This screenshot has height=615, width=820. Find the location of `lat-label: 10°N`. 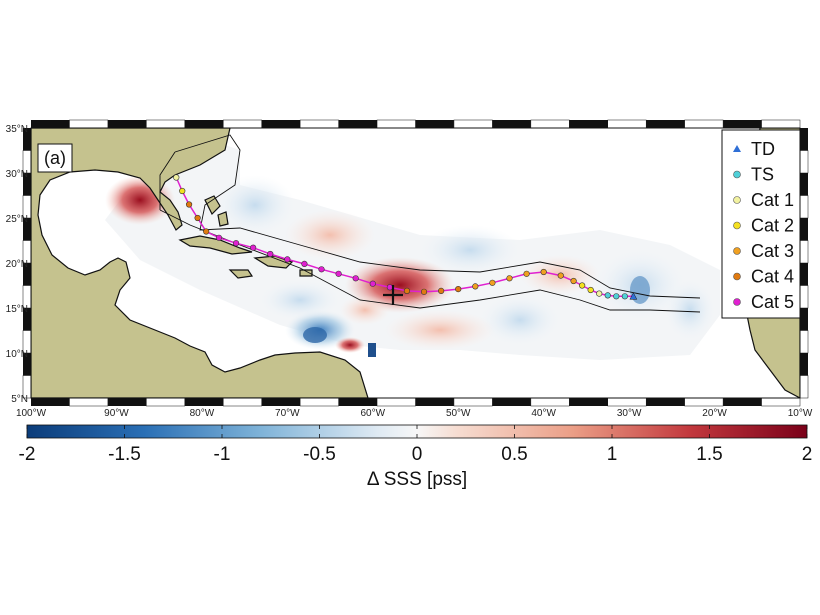

lat-label: 10°N is located at coordinates (17, 354).